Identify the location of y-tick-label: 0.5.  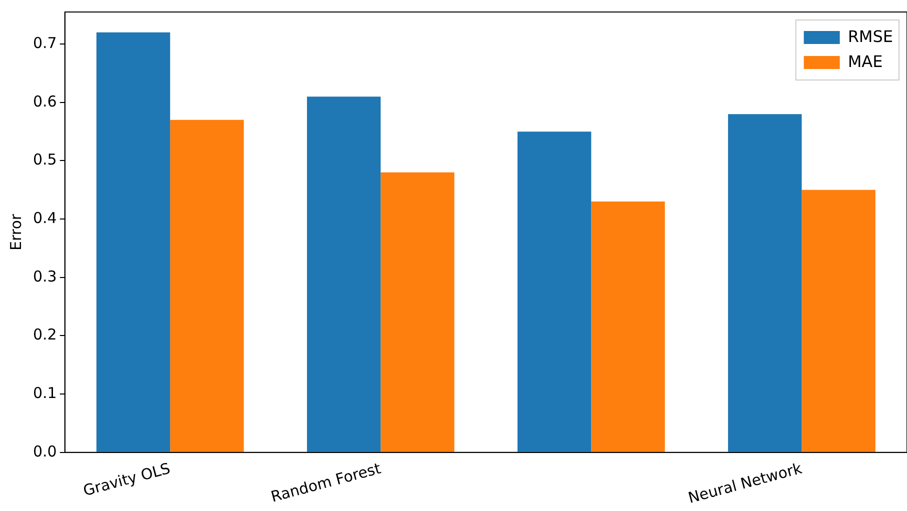
(44, 159).